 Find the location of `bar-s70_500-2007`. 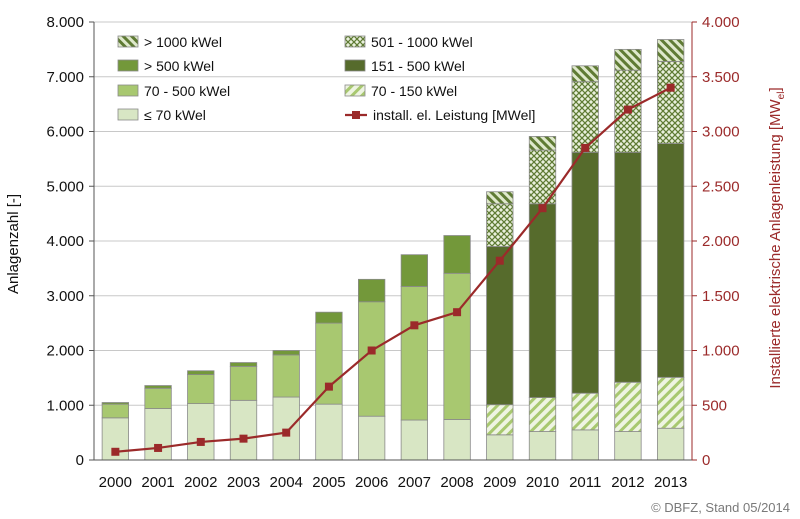

bar-s70_500-2007 is located at coordinates (414, 353).